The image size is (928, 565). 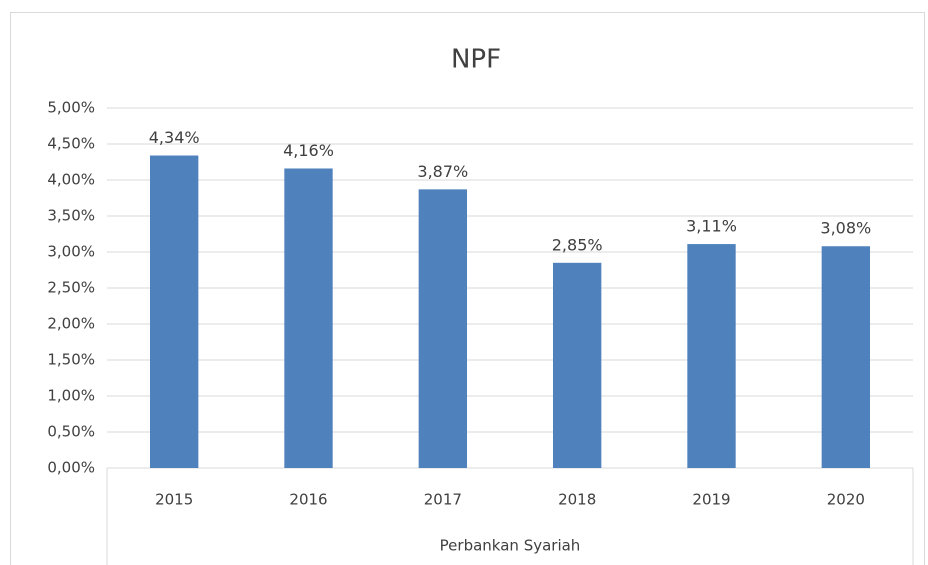 What do you see at coordinates (71, 108) in the screenshot?
I see `y-tick-label: 5,00%` at bounding box center [71, 108].